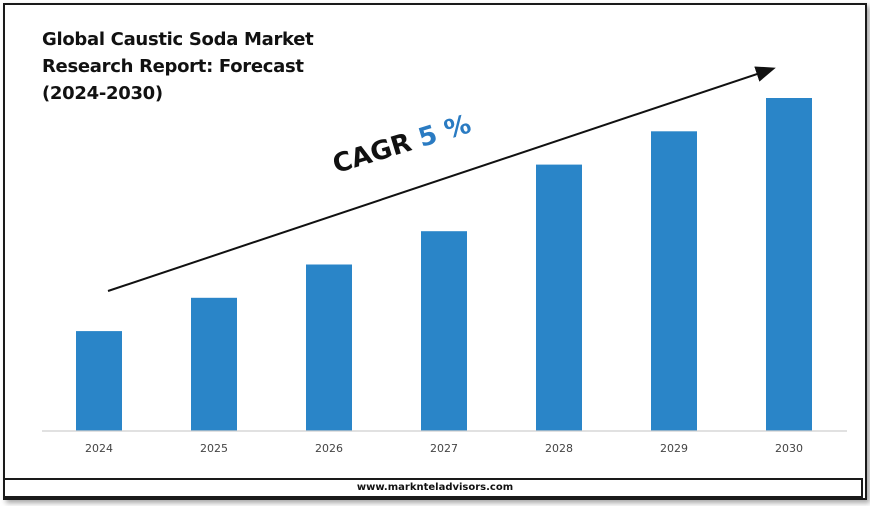 The width and height of the screenshot is (870, 506). Describe the element at coordinates (178, 39) in the screenshot. I see `title-line-1: Global Caustic Soda Market` at that location.